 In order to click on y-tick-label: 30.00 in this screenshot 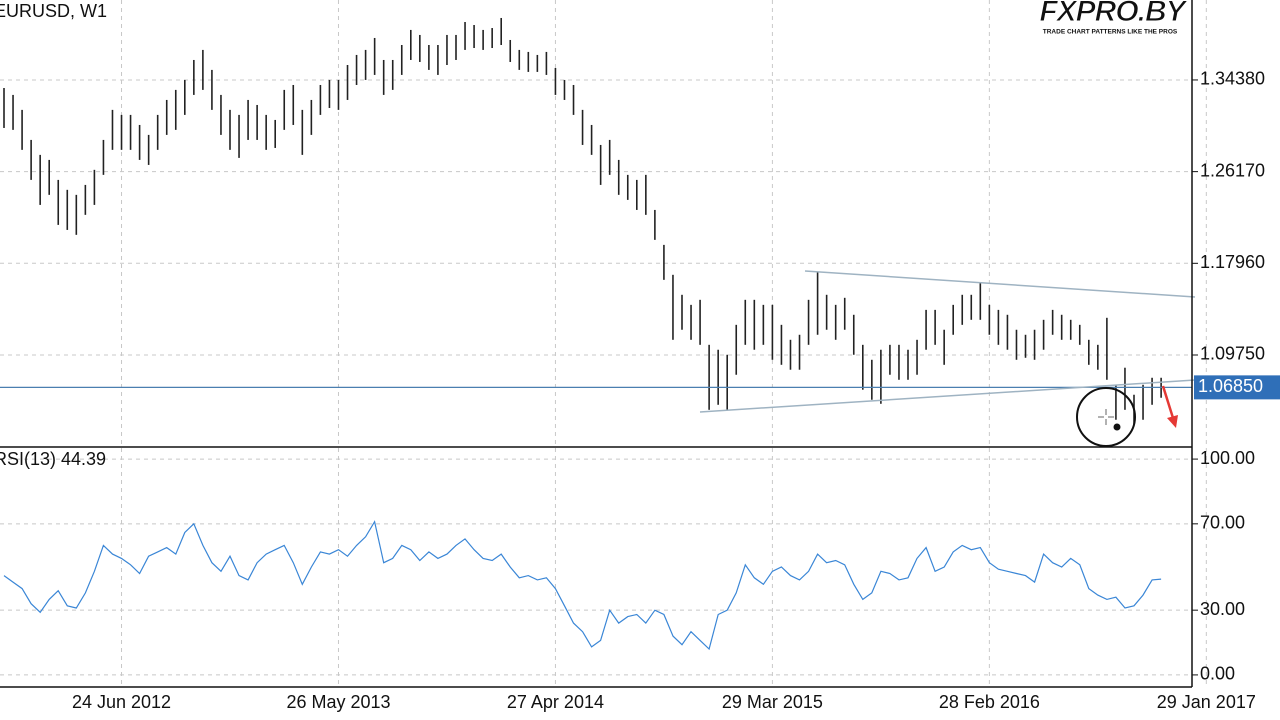, I will do `click(1222, 609)`.